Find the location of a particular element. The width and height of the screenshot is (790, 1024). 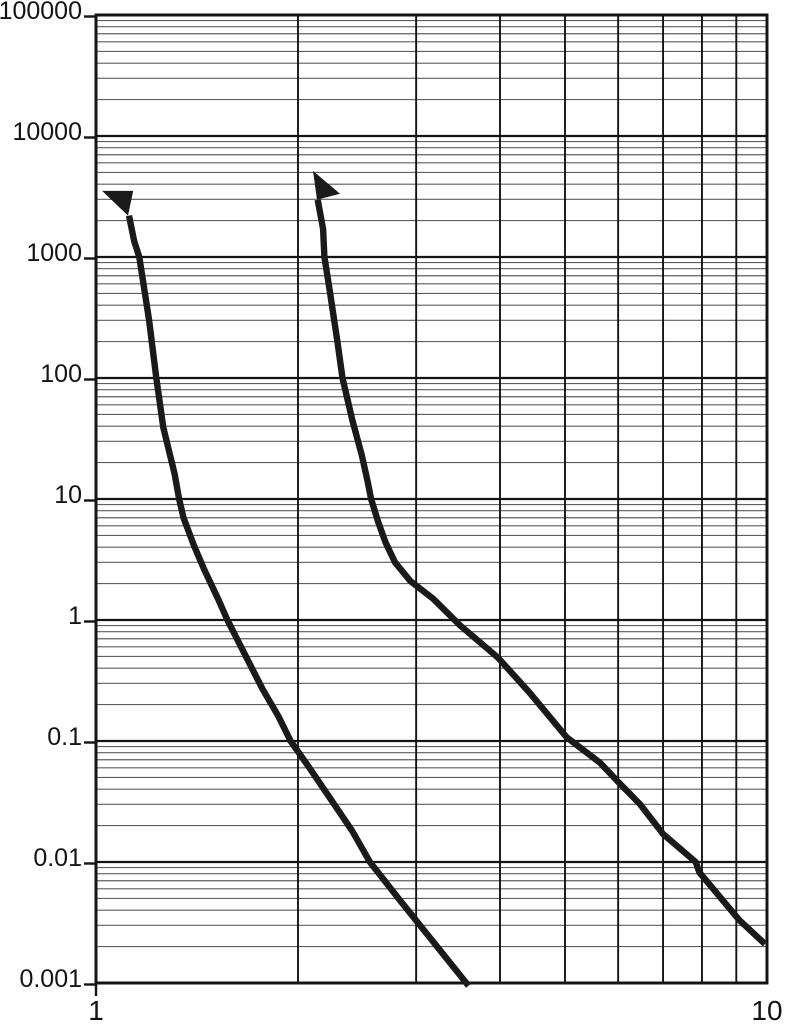

y-tick-label: 10000 is located at coordinates (47, 132).